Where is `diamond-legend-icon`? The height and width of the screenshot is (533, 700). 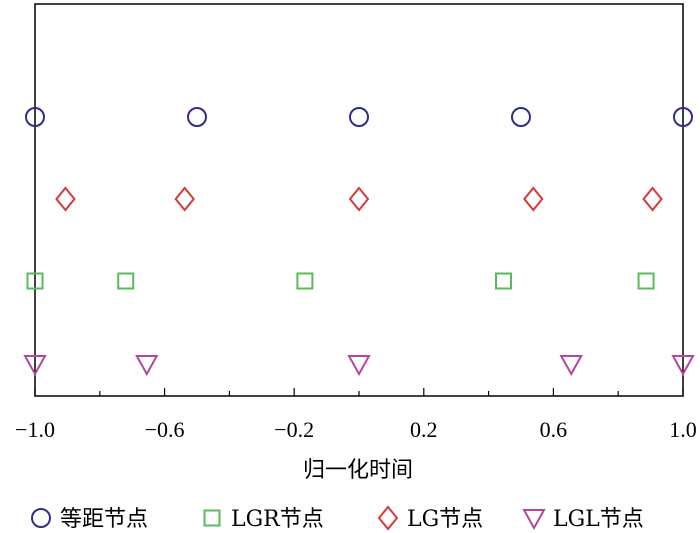 diamond-legend-icon is located at coordinates (388, 518).